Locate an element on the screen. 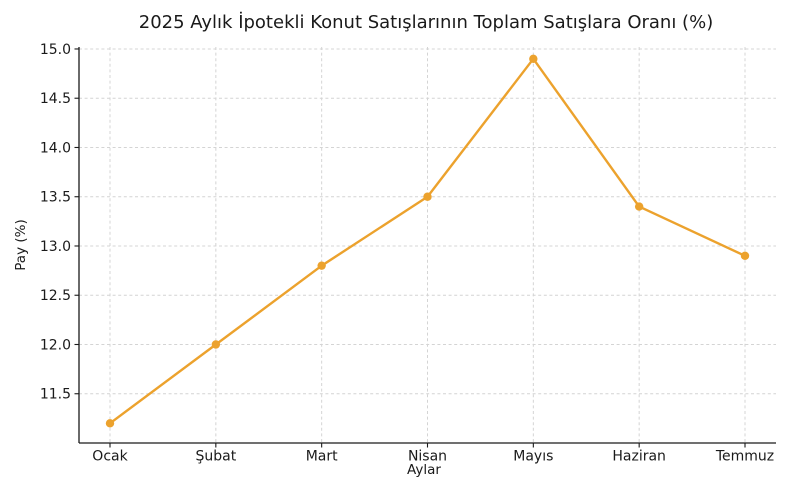  x-tick-label: Temmuz is located at coordinates (744, 457).